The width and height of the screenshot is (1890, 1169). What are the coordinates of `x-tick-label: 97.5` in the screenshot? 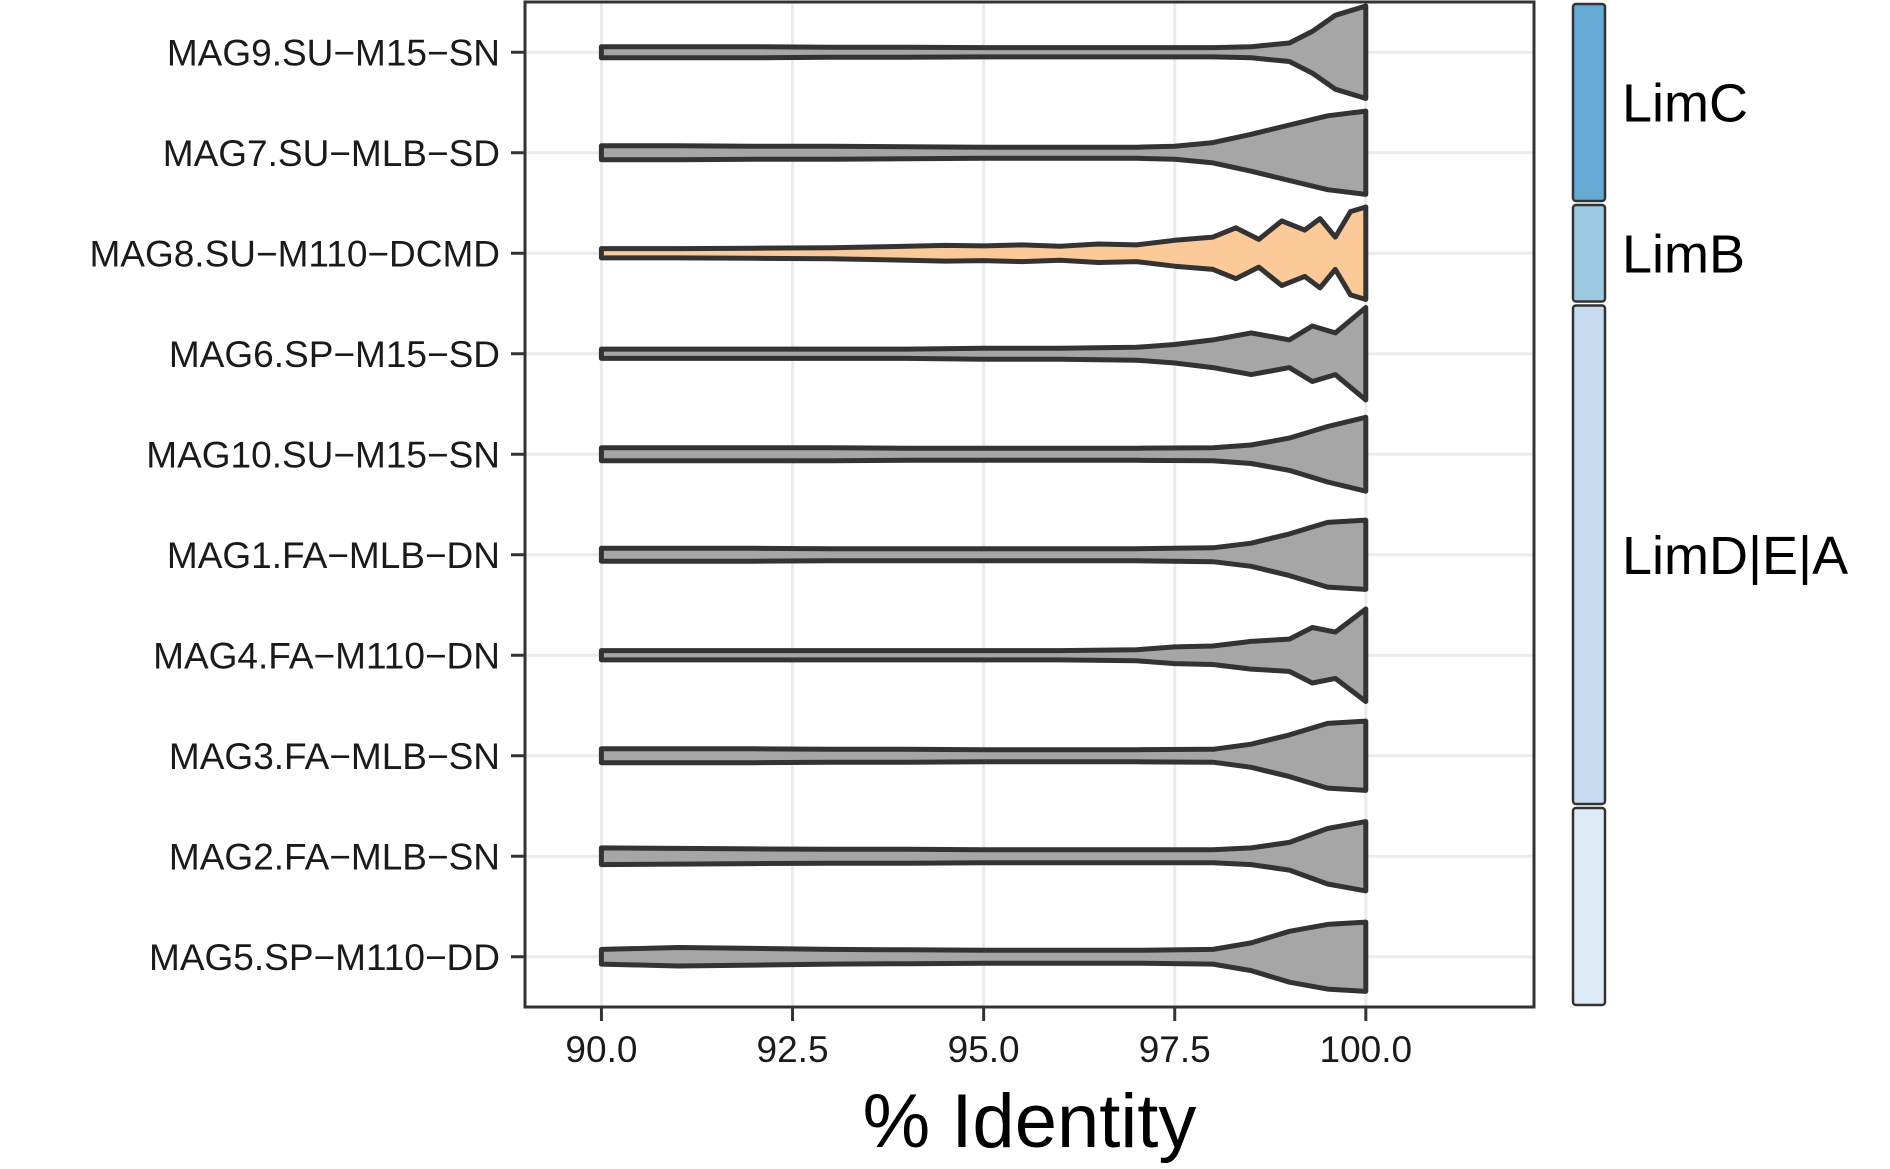 It's located at (1175, 1049).